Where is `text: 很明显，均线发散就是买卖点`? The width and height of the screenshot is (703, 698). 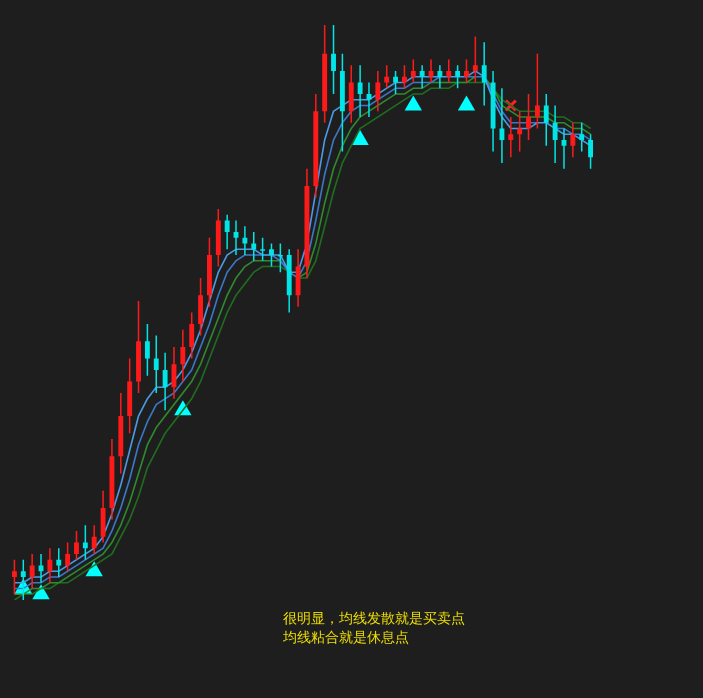 text: 很明显，均线发散就是买卖点 is located at coordinates (374, 619).